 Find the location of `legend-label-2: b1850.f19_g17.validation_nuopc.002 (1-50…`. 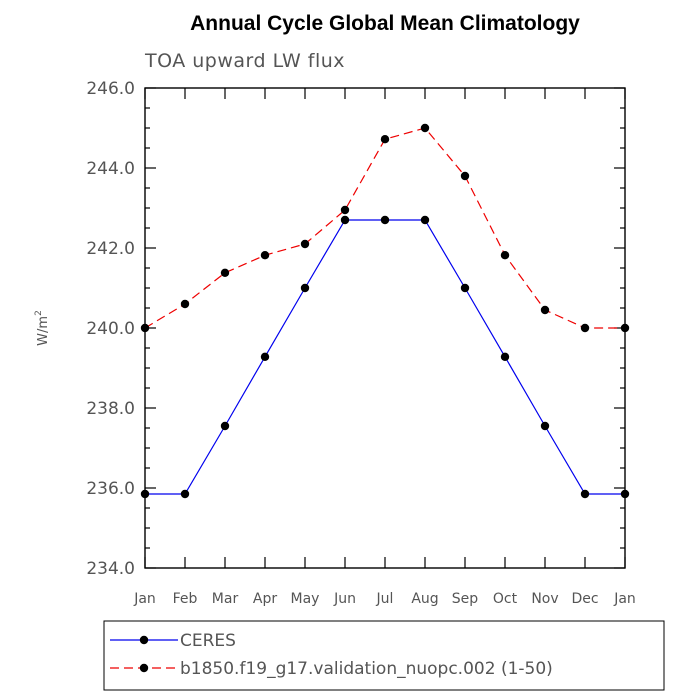

legend-label-2: b1850.f19_g17.validation_nuopc.002 (1-50… is located at coordinates (366, 669).